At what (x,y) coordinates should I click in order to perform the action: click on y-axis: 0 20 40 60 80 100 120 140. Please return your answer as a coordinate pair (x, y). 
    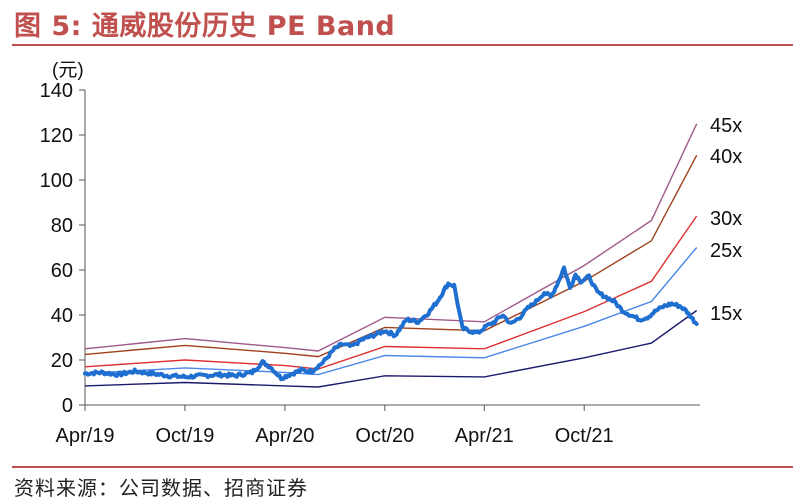
    Looking at the image, I should click on (62, 248).